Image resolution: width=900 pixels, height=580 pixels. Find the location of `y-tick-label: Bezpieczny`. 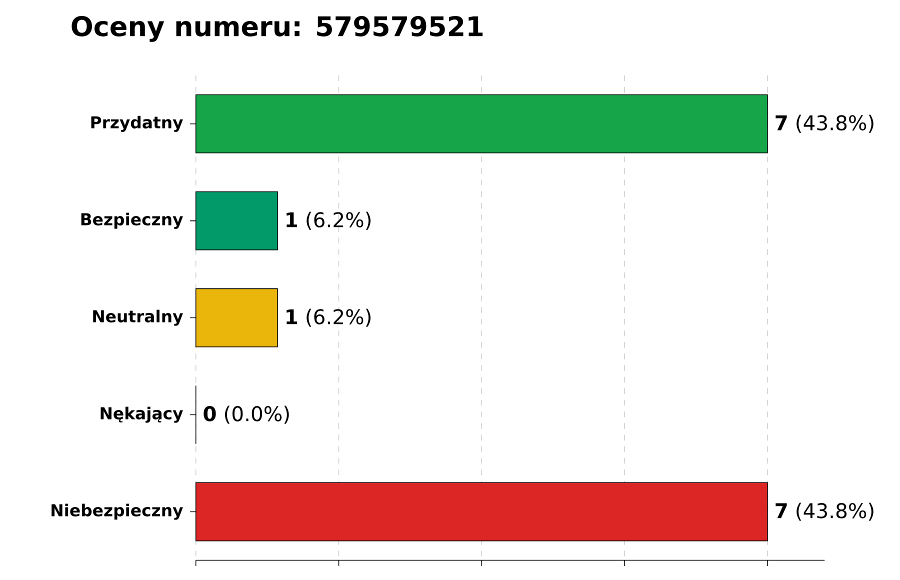

y-tick-label: Bezpieczny is located at coordinates (132, 221).